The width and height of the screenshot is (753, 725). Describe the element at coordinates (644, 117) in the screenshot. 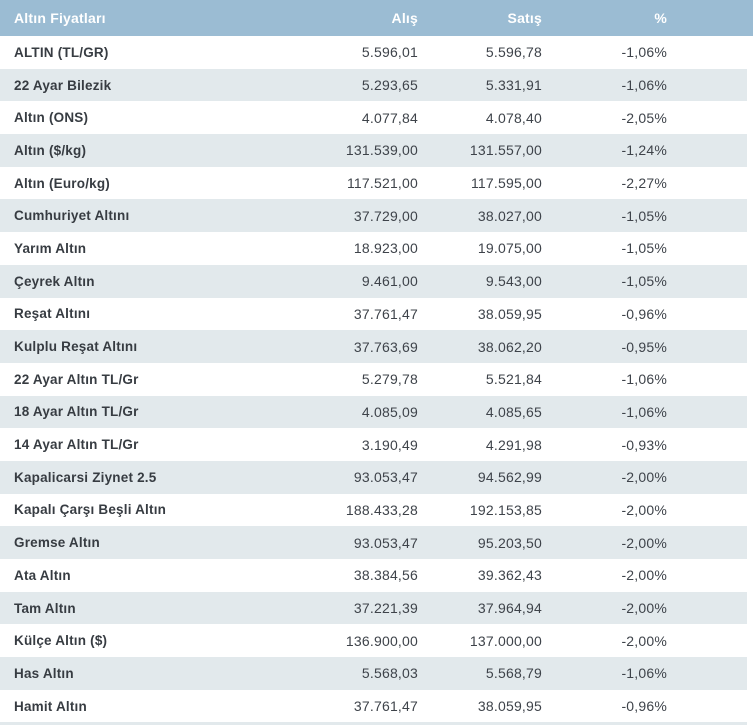

I see `change-percent: -2,05%` at that location.